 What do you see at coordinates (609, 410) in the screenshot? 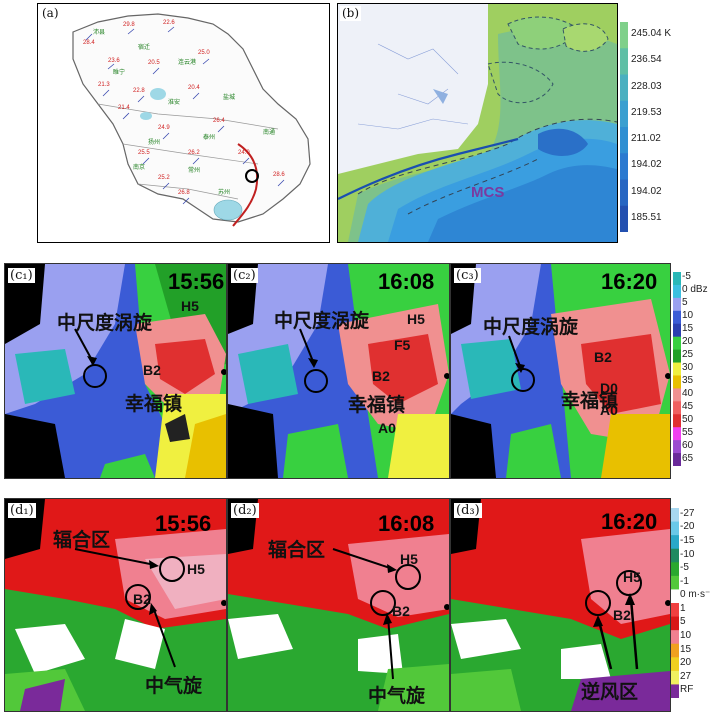
I see `c3-a0-tag: A0` at bounding box center [609, 410].